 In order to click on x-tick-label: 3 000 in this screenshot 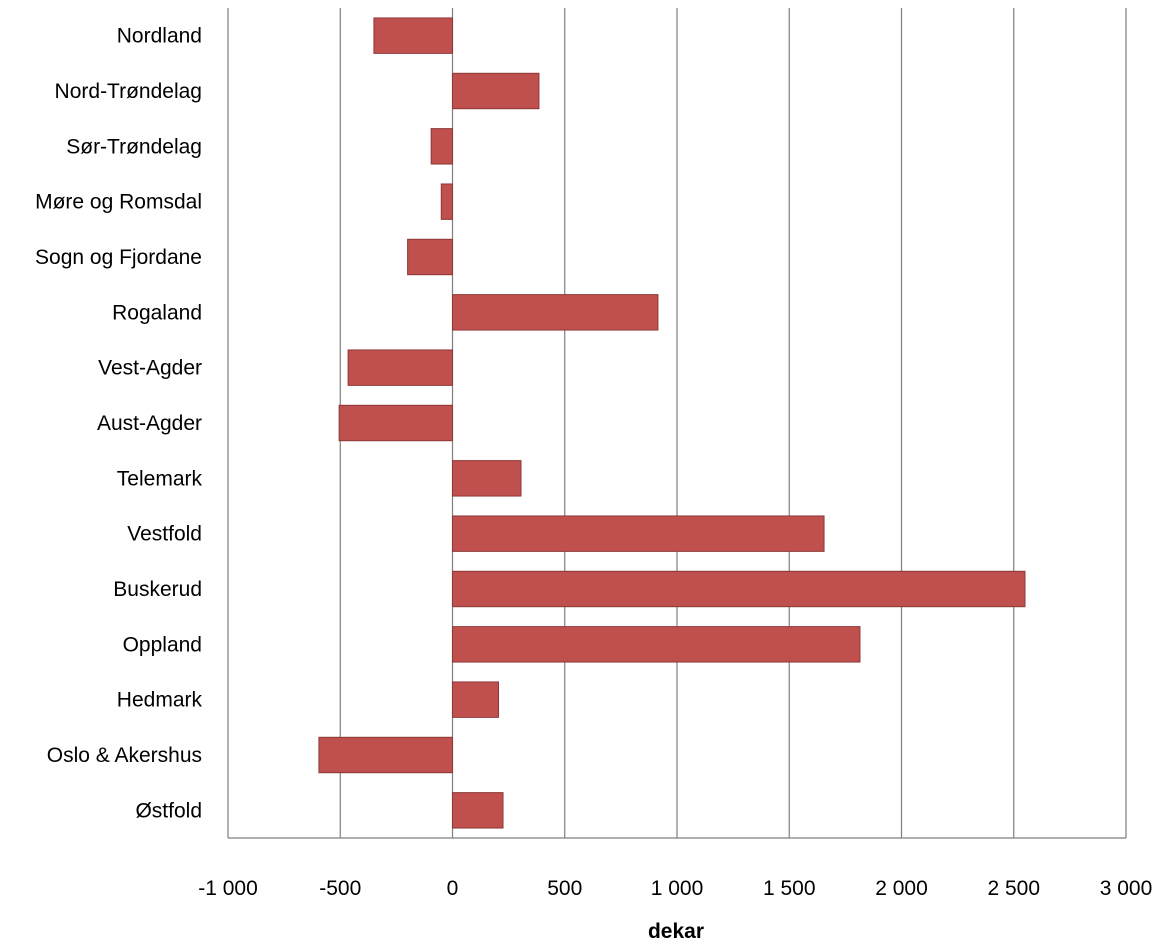, I will do `click(1126, 888)`.